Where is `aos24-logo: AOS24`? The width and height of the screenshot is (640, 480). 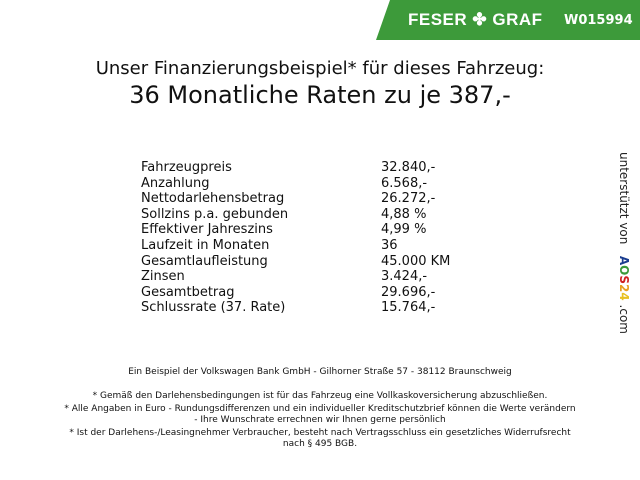 aos24-logo: AOS24 is located at coordinates (624, 278).